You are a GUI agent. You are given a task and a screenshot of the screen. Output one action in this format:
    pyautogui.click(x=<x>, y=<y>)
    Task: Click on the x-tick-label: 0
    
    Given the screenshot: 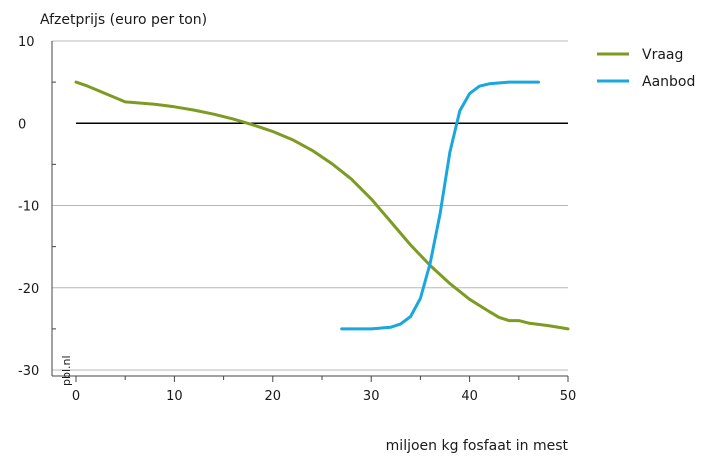 What is the action you would take?
    pyautogui.click(x=76, y=396)
    